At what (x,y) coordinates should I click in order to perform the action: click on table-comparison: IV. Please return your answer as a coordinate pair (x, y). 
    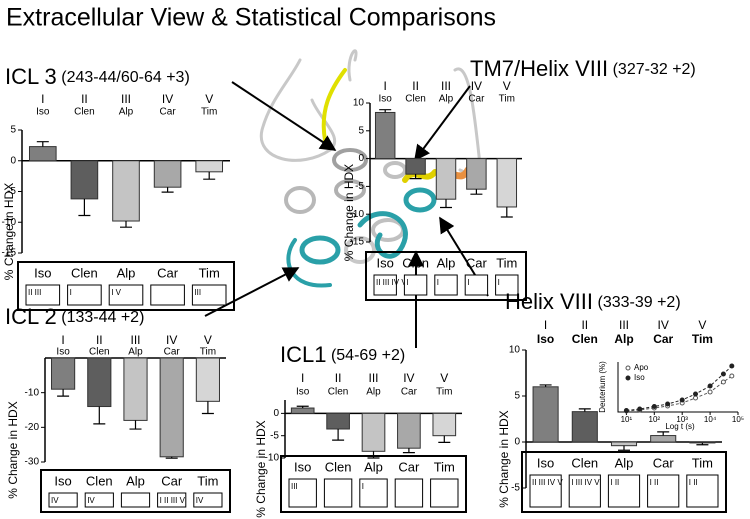
    Looking at the image, I should click on (200, 500).